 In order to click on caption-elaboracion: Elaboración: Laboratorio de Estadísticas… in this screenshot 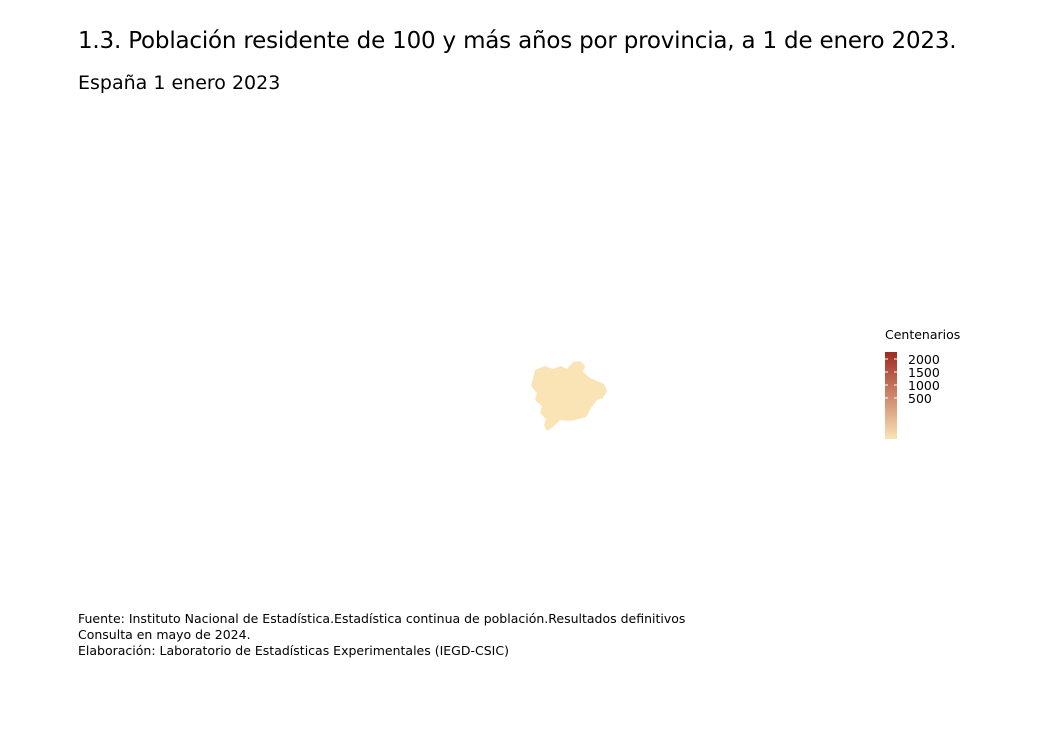, I will do `click(293, 650)`.